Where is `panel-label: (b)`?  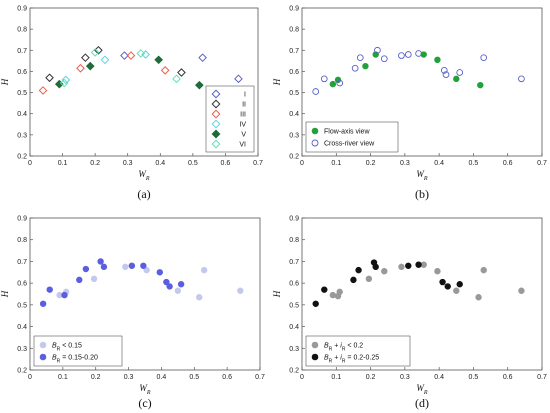 panel-label: (b) is located at coordinates (422, 194).